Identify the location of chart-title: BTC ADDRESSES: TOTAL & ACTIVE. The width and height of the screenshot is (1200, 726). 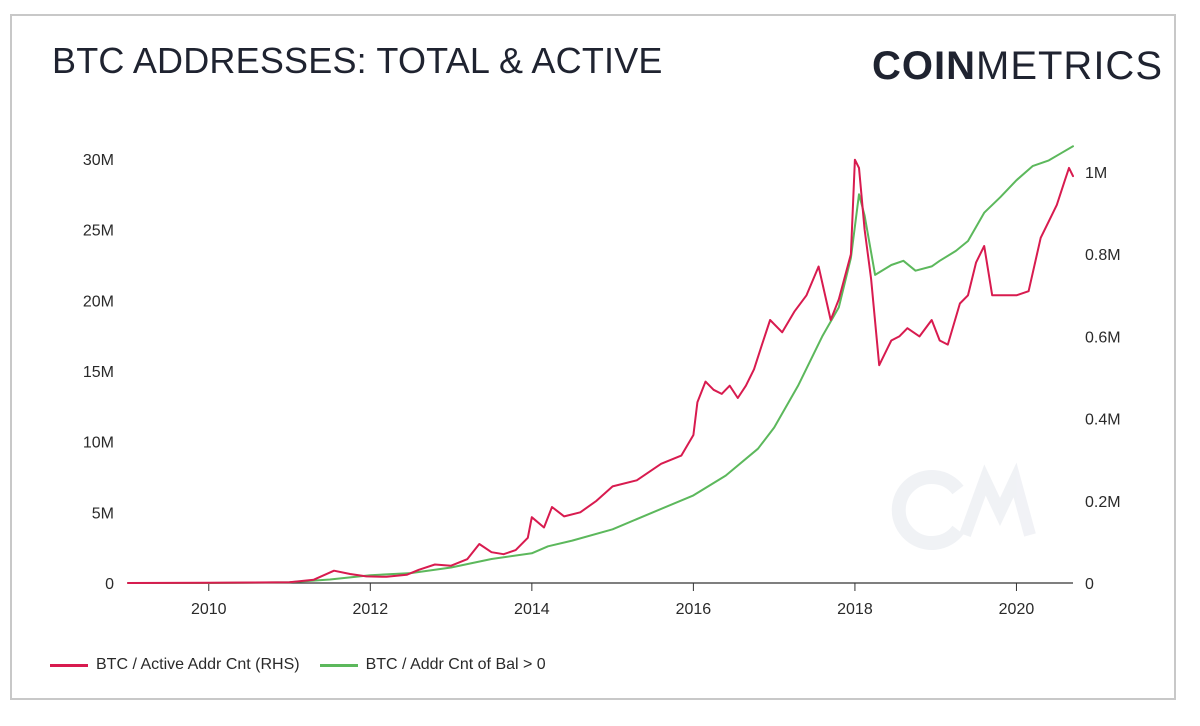
(357, 60).